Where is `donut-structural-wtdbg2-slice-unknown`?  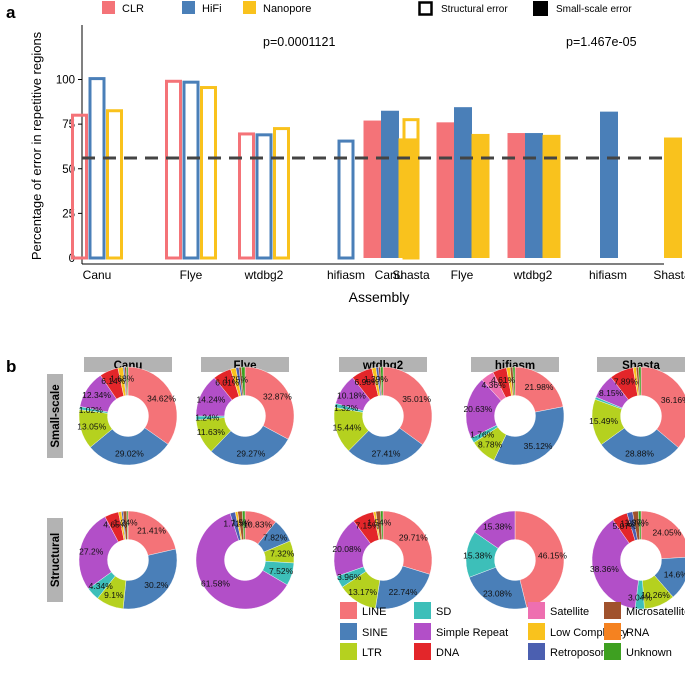 donut-structural-wtdbg2-slice-unknown is located at coordinates (382, 525).